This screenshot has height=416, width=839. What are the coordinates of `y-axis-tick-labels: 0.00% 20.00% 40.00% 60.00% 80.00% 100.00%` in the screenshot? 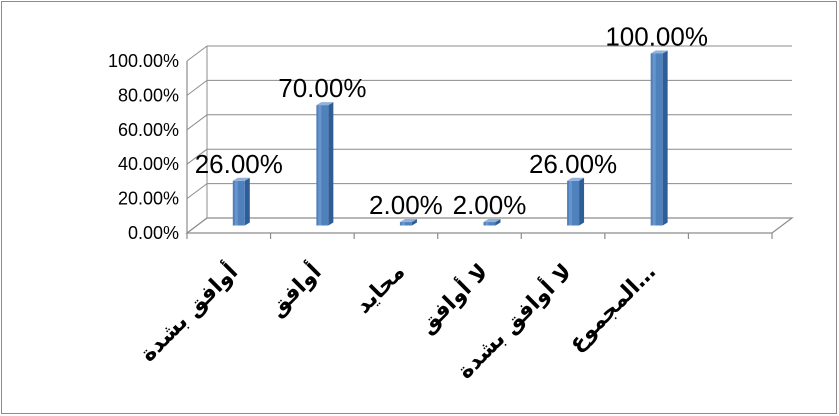 It's located at (143, 147).